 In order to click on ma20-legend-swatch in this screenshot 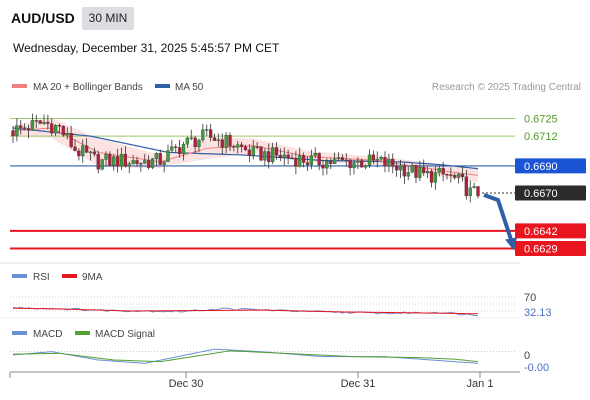, I will do `click(19, 86)`.